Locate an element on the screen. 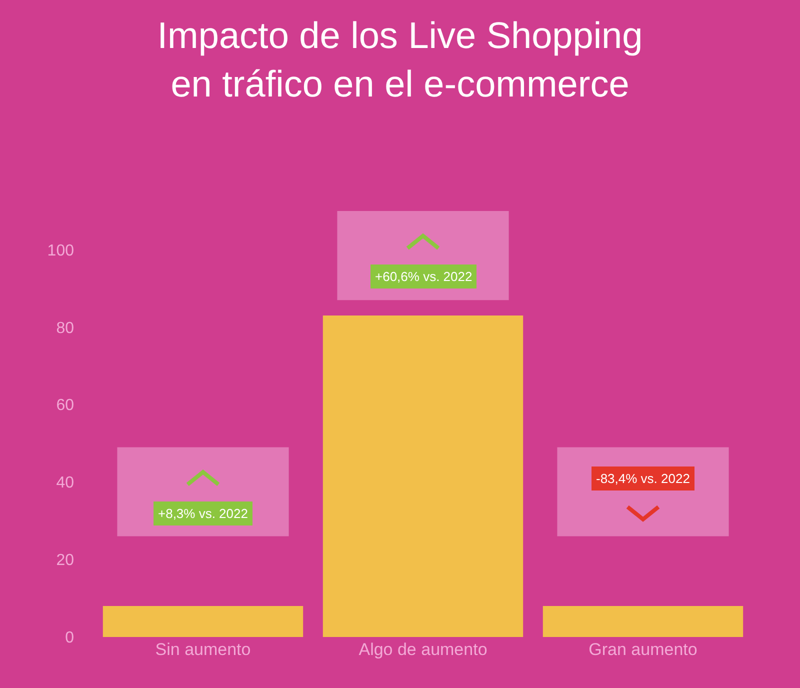 The image size is (800, 688). x-tick-label: Sin aumento is located at coordinates (203, 649).